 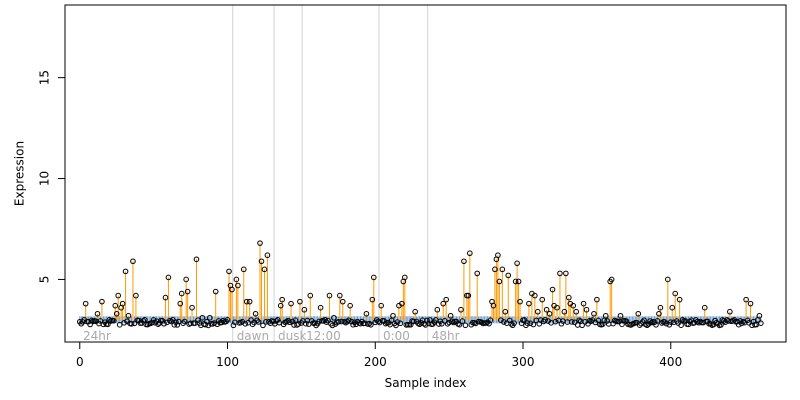 I want to click on y-axis: 5 10 15, so click(x=52, y=176).